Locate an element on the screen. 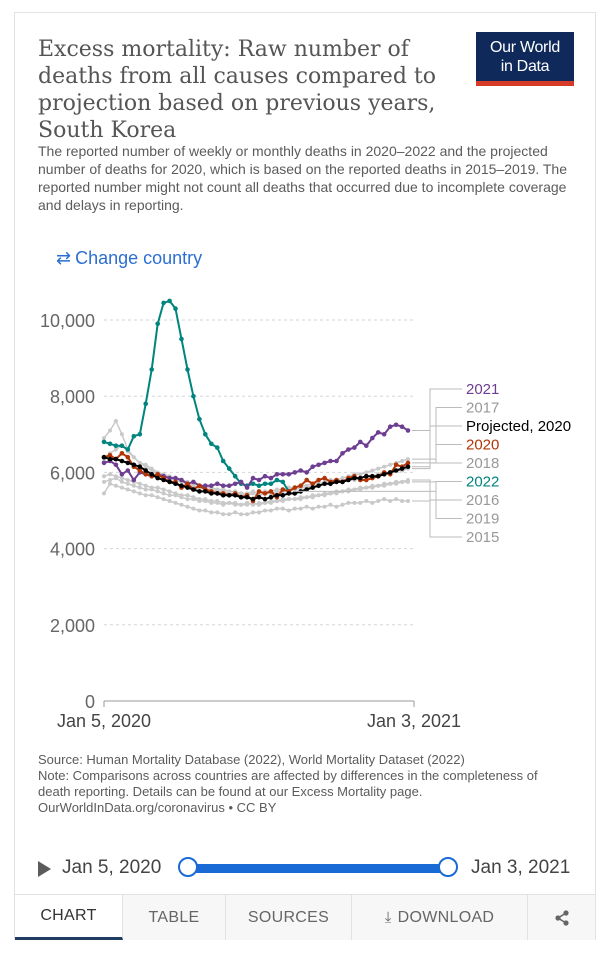  change-country-button: ⇄ Change country is located at coordinates (129, 258).